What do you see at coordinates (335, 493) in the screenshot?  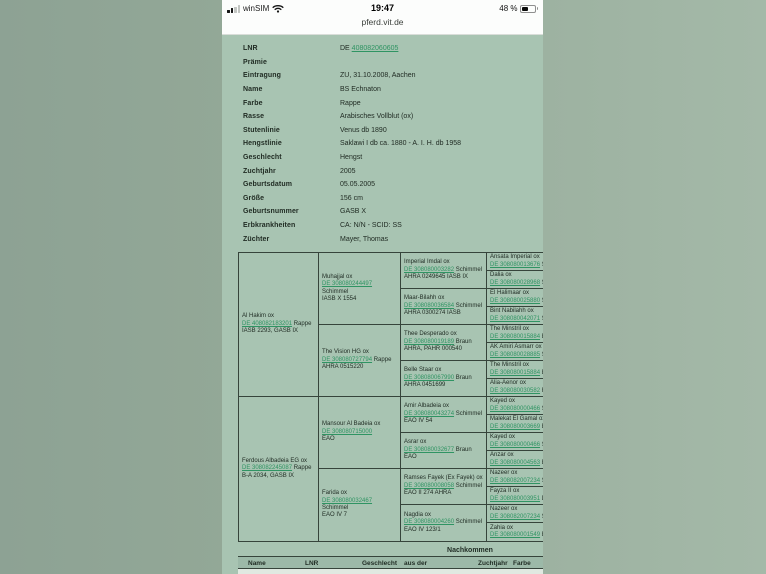 I see `horse-name: Farida ox` at bounding box center [335, 493].